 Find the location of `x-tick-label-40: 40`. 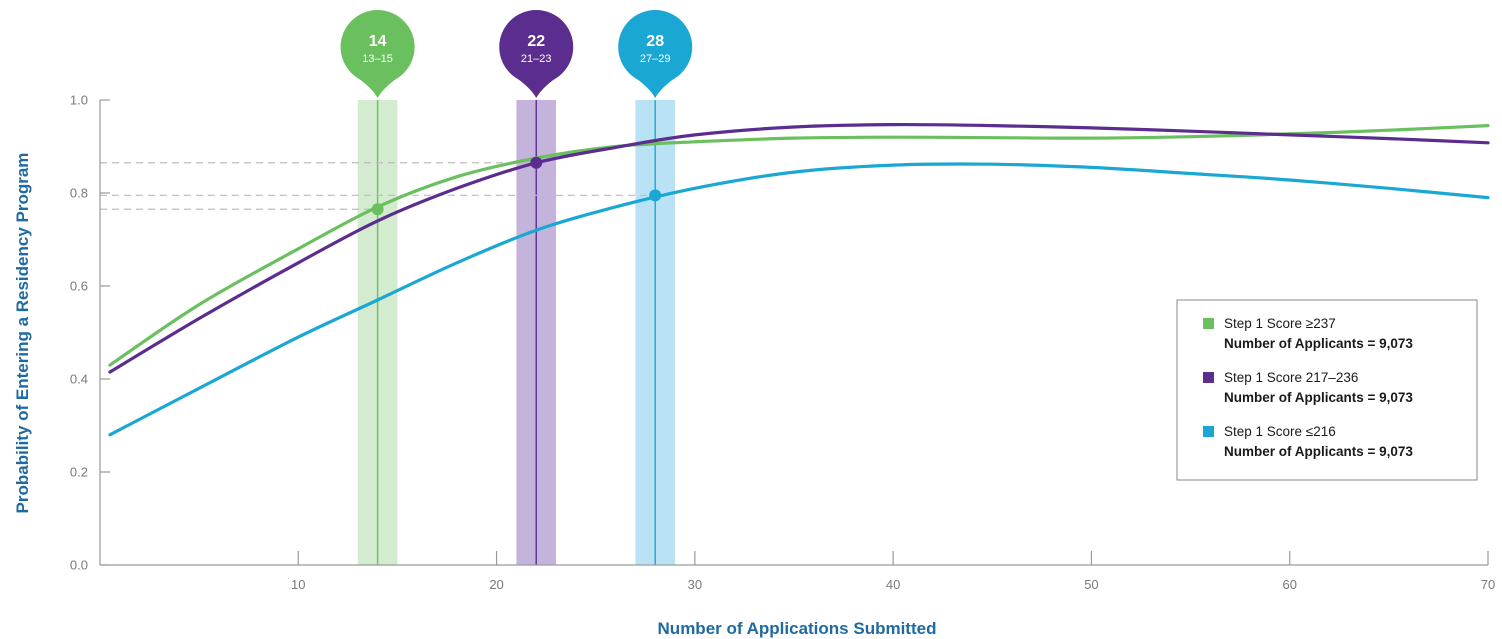

x-tick-label-40: 40 is located at coordinates (893, 584).